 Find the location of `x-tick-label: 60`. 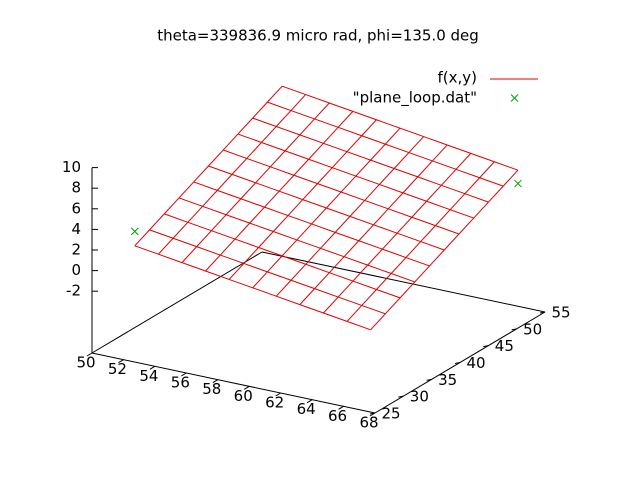

x-tick-label: 60 is located at coordinates (243, 396).